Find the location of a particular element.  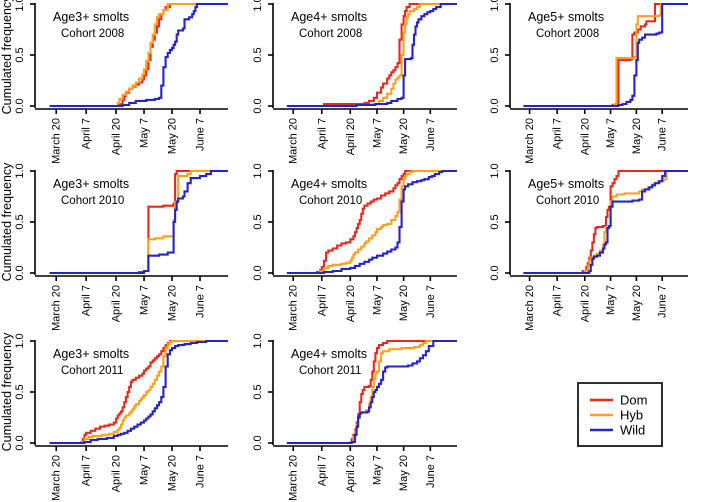

legend-label-dom: Dom is located at coordinates (633, 400).